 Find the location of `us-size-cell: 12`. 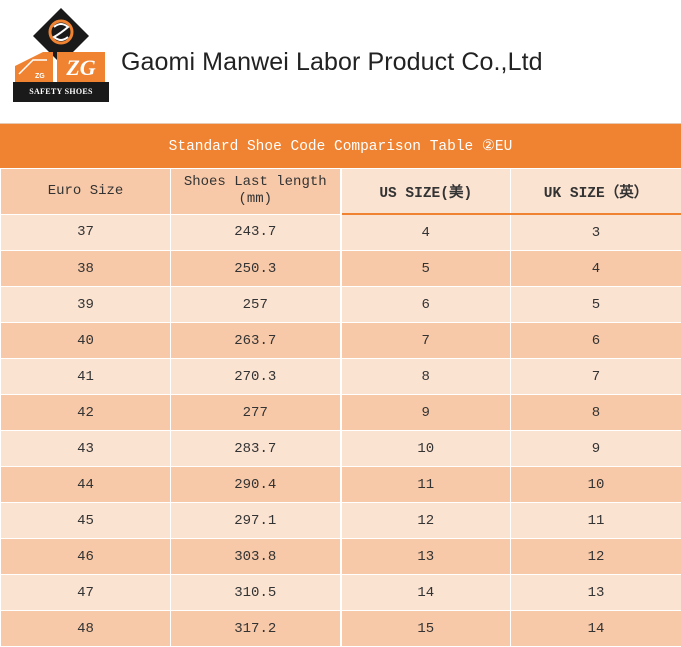

us-size-cell: 12 is located at coordinates (426, 521).